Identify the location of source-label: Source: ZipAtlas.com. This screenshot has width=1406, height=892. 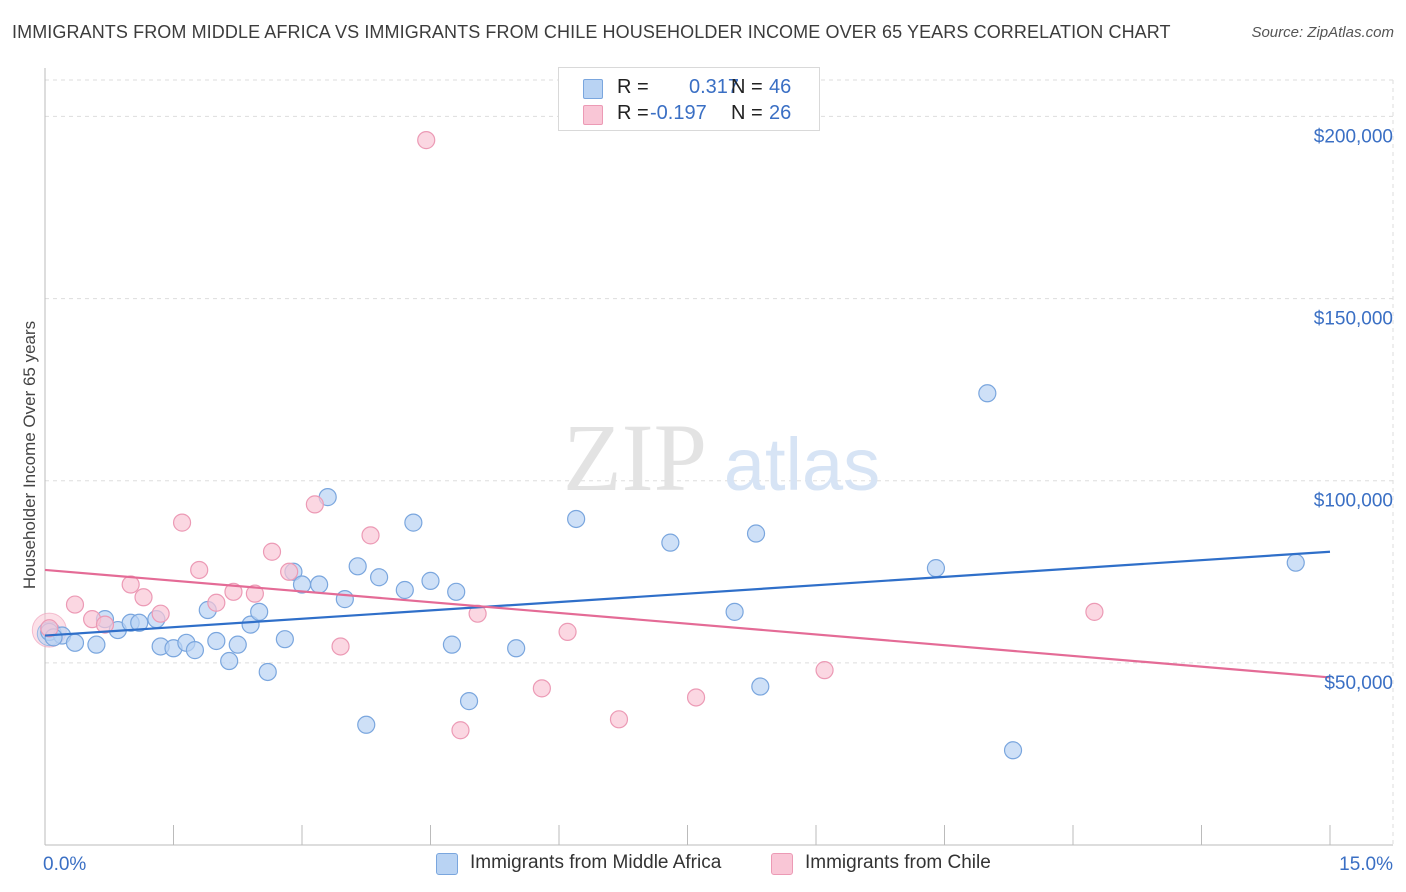
(1322, 32).